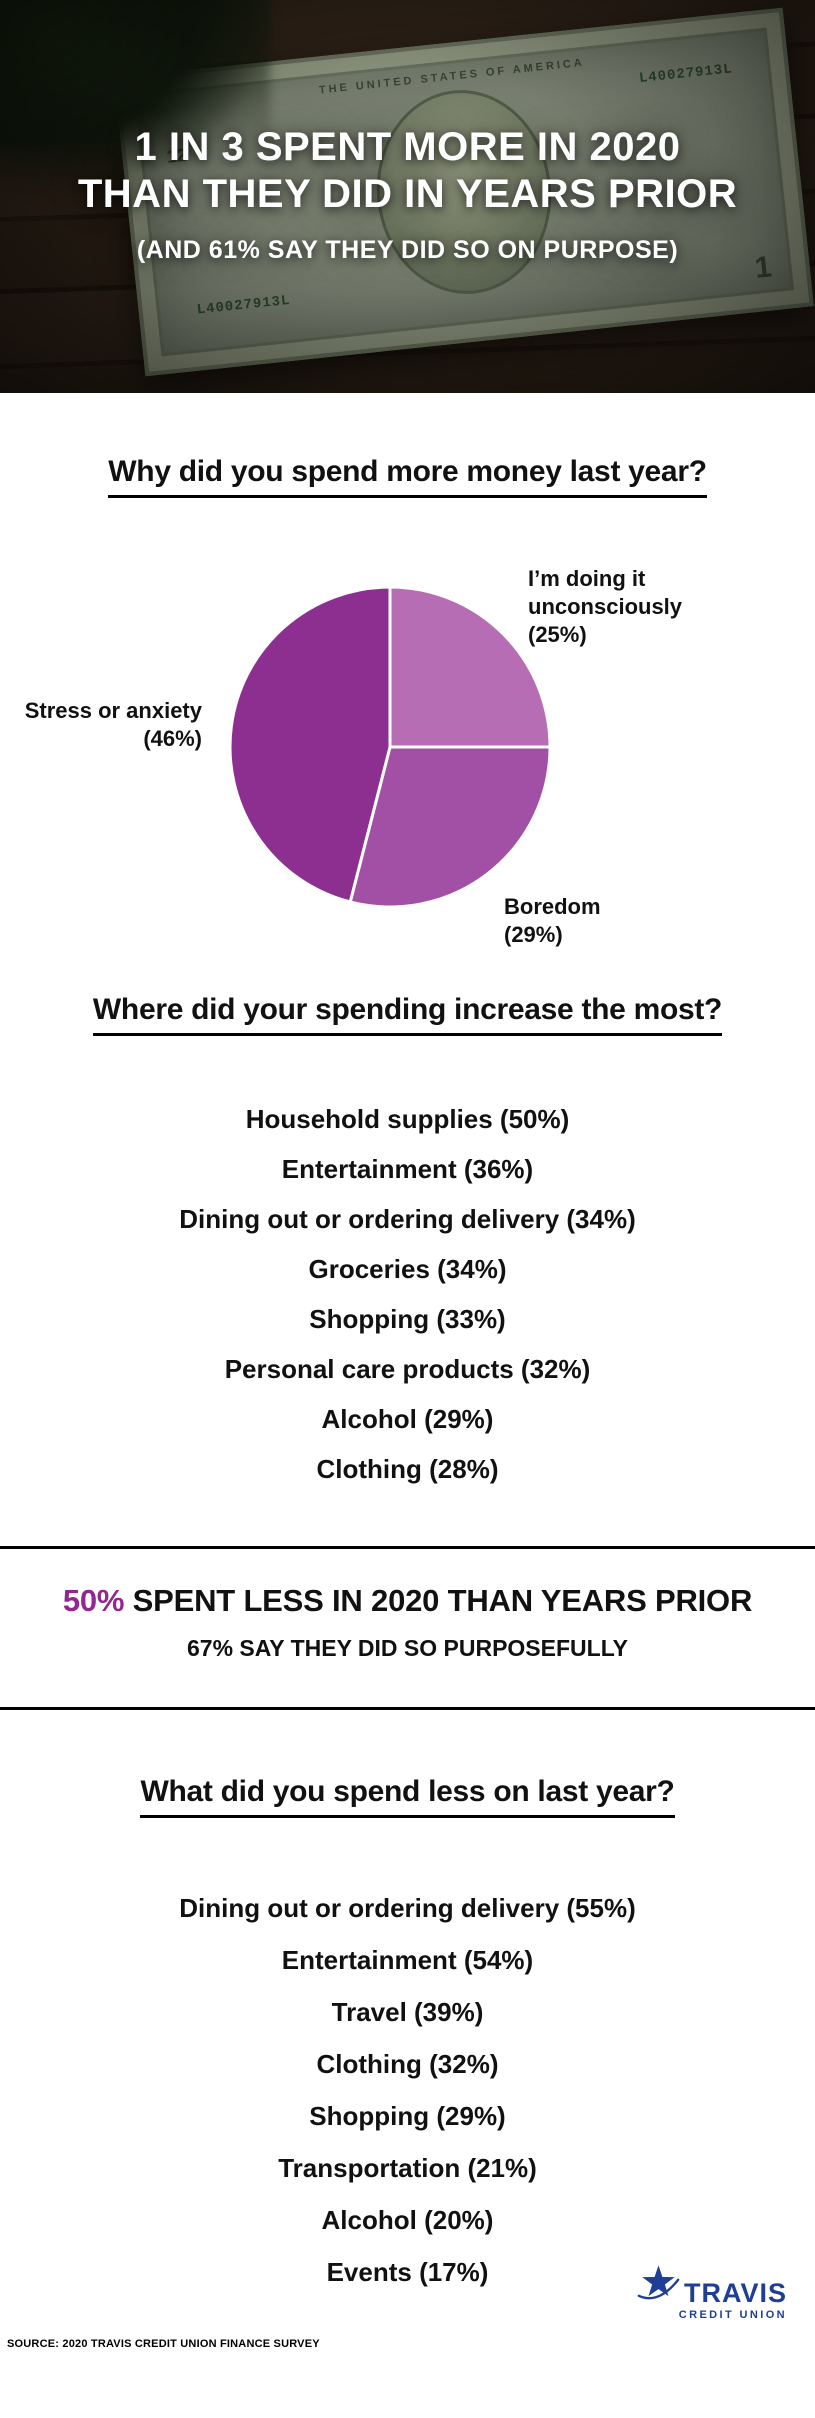  I want to click on pie-label-stress-name: Stress or anxiety, so click(113, 710).